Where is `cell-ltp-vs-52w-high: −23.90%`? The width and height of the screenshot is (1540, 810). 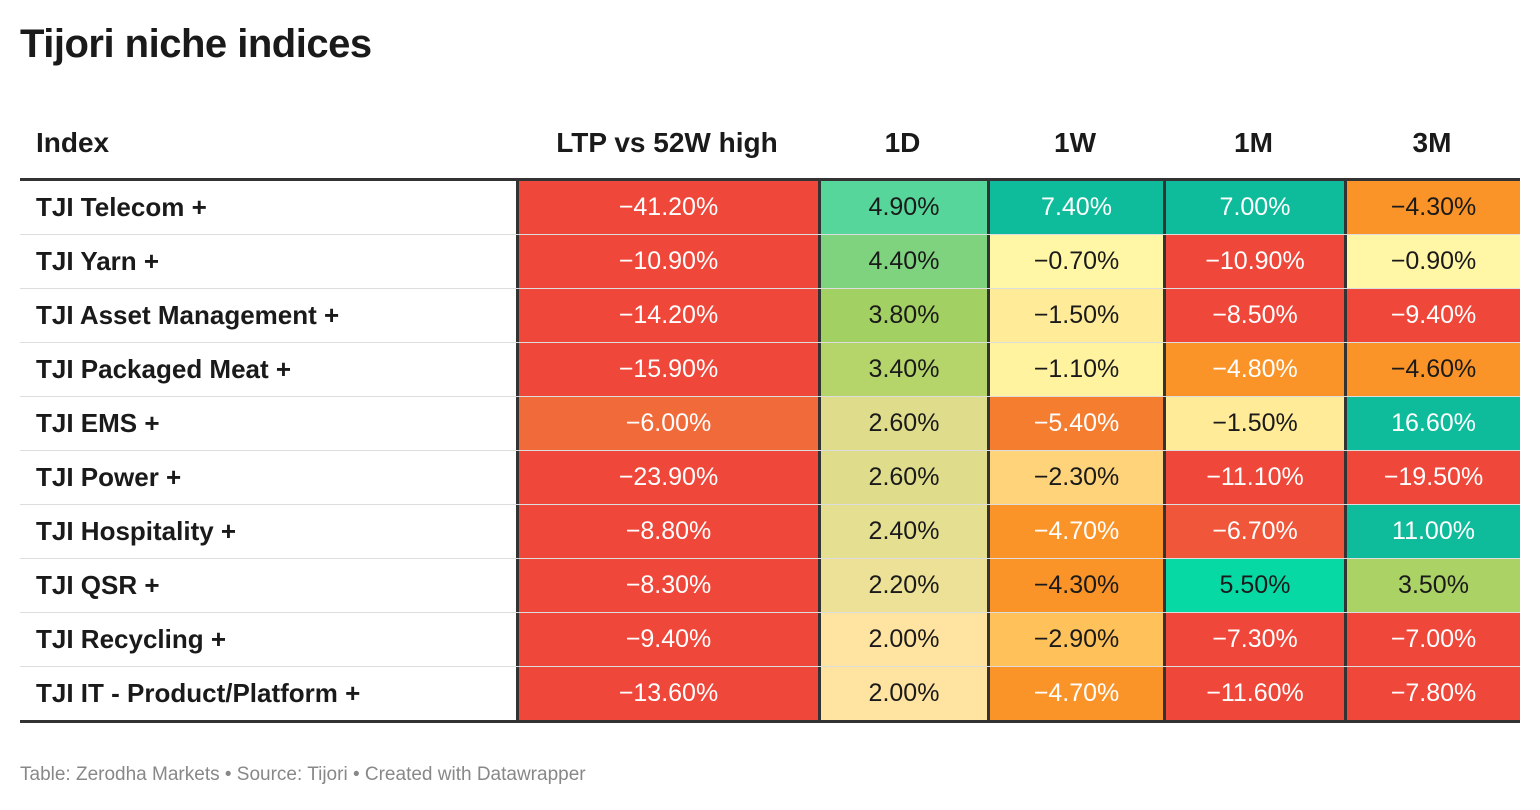
cell-ltp-vs-52w-high: −23.90% is located at coordinates (667, 477).